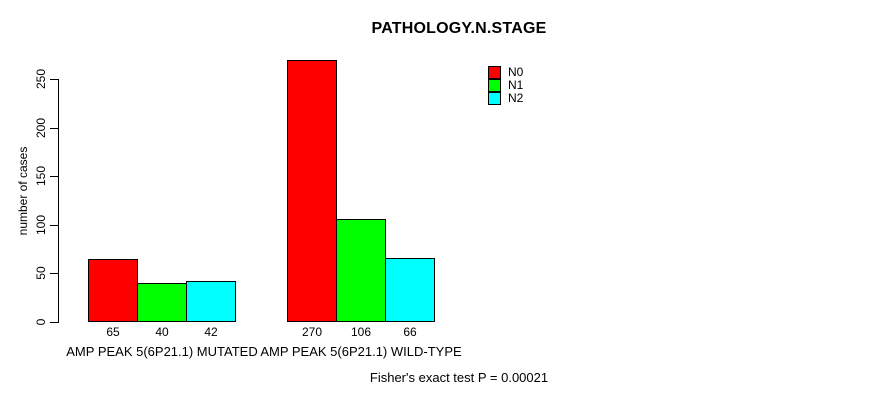  Describe the element at coordinates (58, 201) in the screenshot. I see `y-axis-line` at that location.